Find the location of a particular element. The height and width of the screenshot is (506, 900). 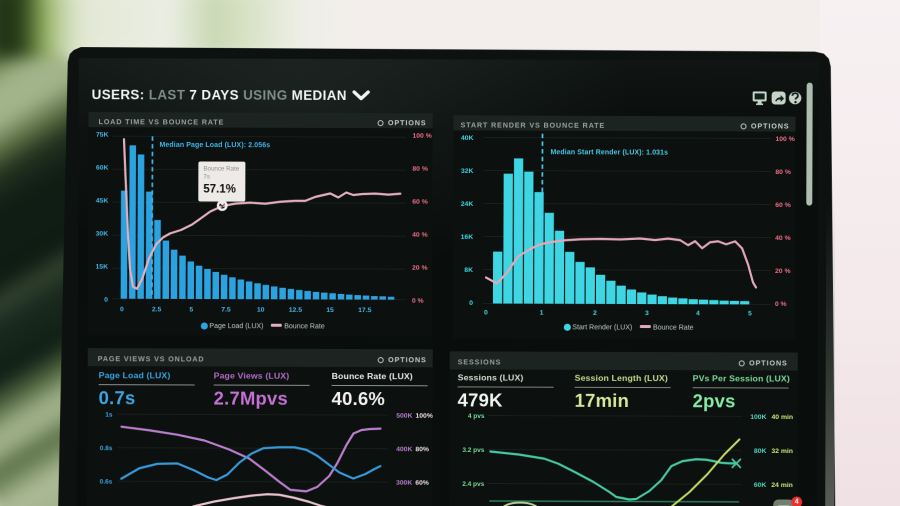

svg-text: 16K is located at coordinates (467, 237).